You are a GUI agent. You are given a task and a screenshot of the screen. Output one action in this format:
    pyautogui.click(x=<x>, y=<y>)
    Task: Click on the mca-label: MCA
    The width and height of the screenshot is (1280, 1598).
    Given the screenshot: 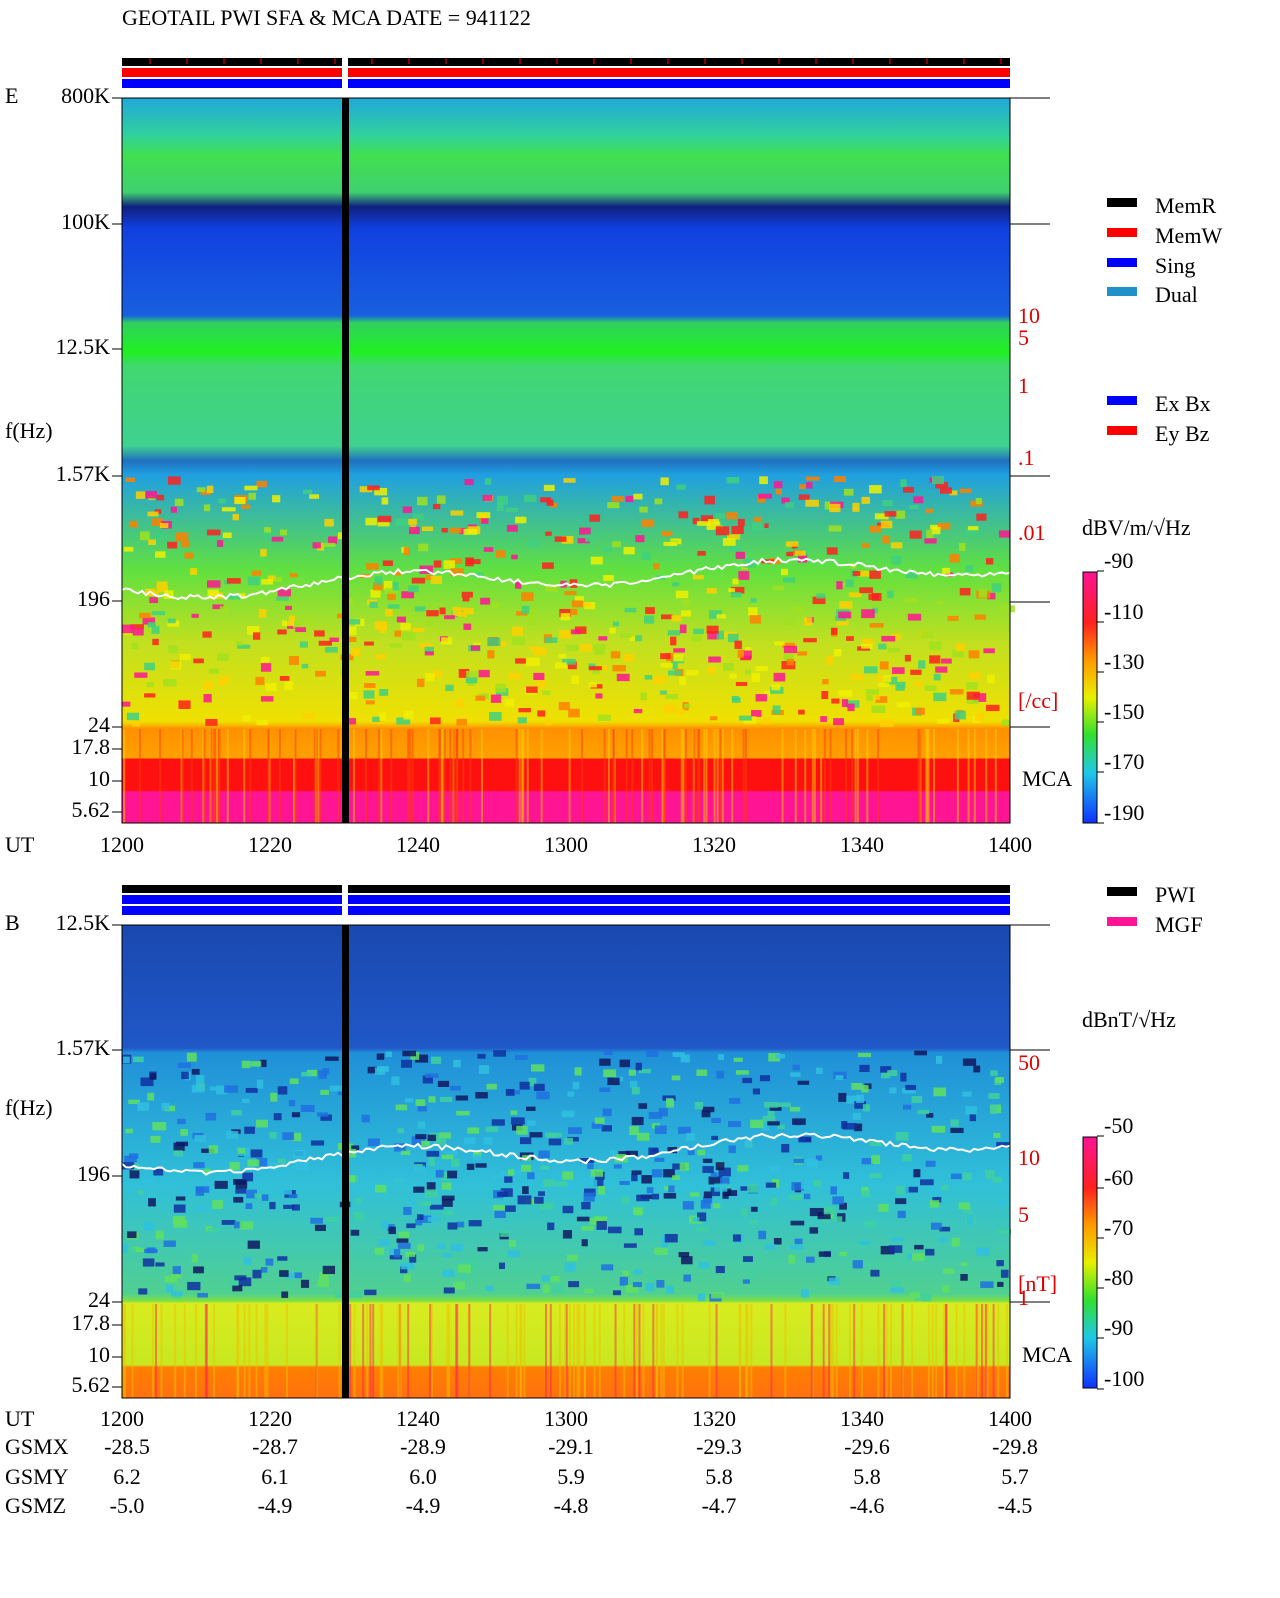 What is the action you would take?
    pyautogui.click(x=1047, y=1354)
    